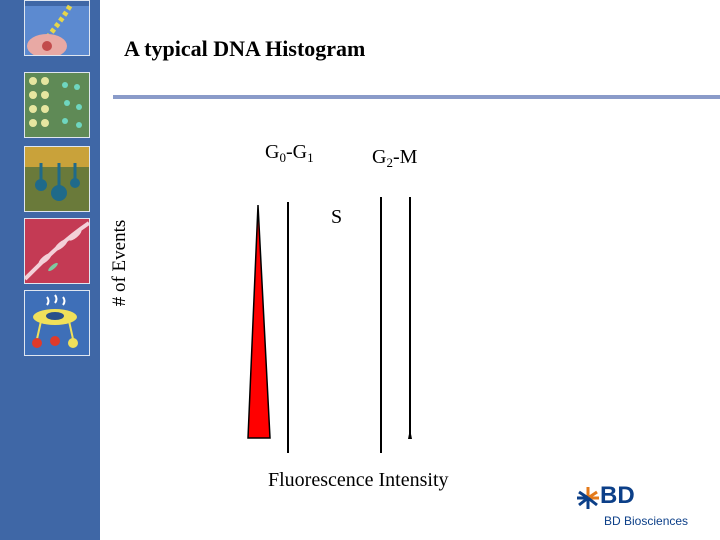  Describe the element at coordinates (57, 179) in the screenshot. I see `cell-cluster-icon` at that location.